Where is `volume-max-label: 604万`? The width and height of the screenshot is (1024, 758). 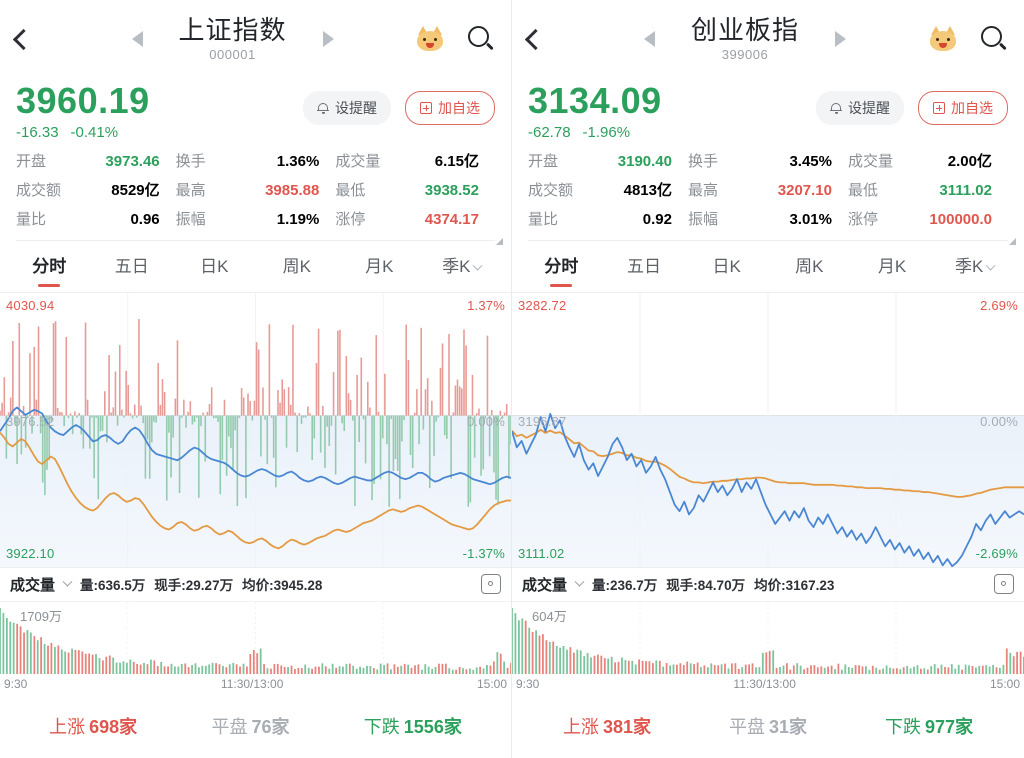 volume-max-label: 604万 is located at coordinates (549, 616).